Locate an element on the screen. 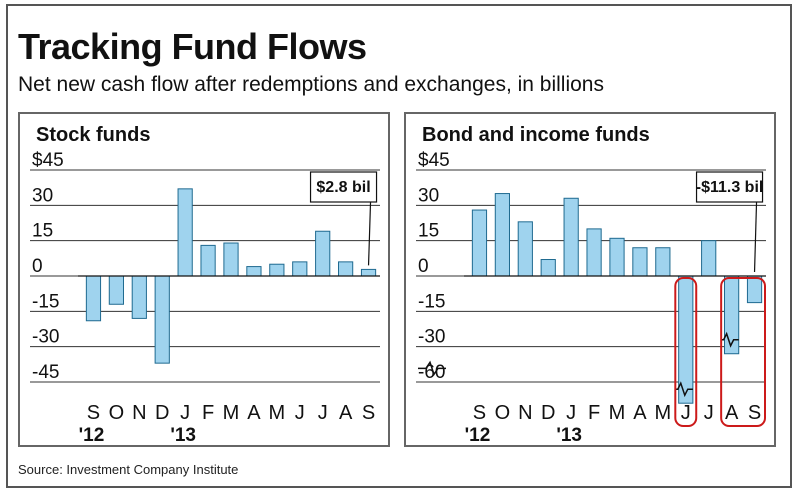 The height and width of the screenshot is (495, 800). chart-title: Tracking Fund Flows is located at coordinates (192, 46).